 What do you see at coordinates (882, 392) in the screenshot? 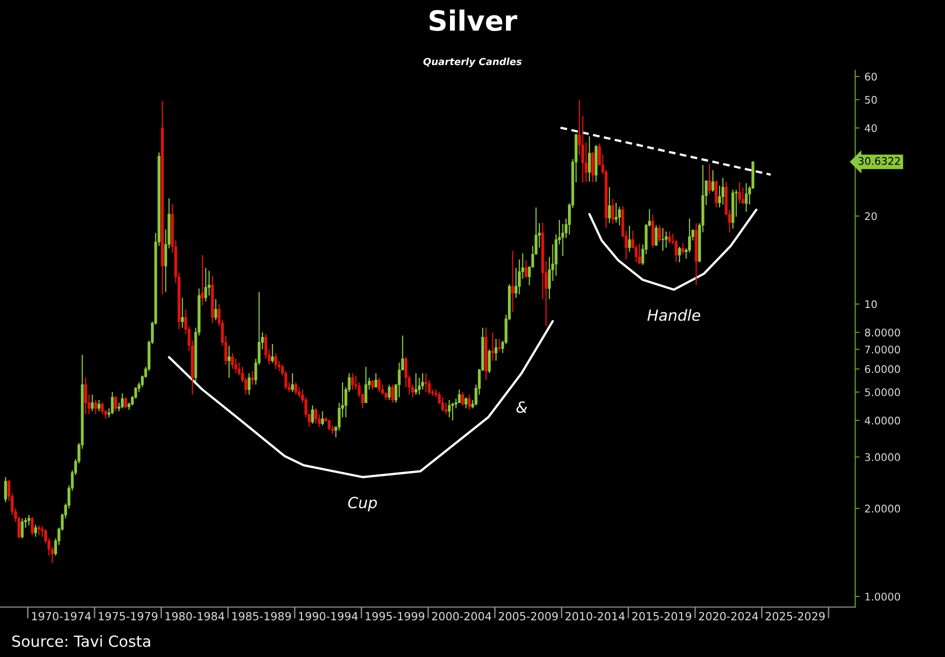
I see `y-tick-label: 5.0000` at bounding box center [882, 392].